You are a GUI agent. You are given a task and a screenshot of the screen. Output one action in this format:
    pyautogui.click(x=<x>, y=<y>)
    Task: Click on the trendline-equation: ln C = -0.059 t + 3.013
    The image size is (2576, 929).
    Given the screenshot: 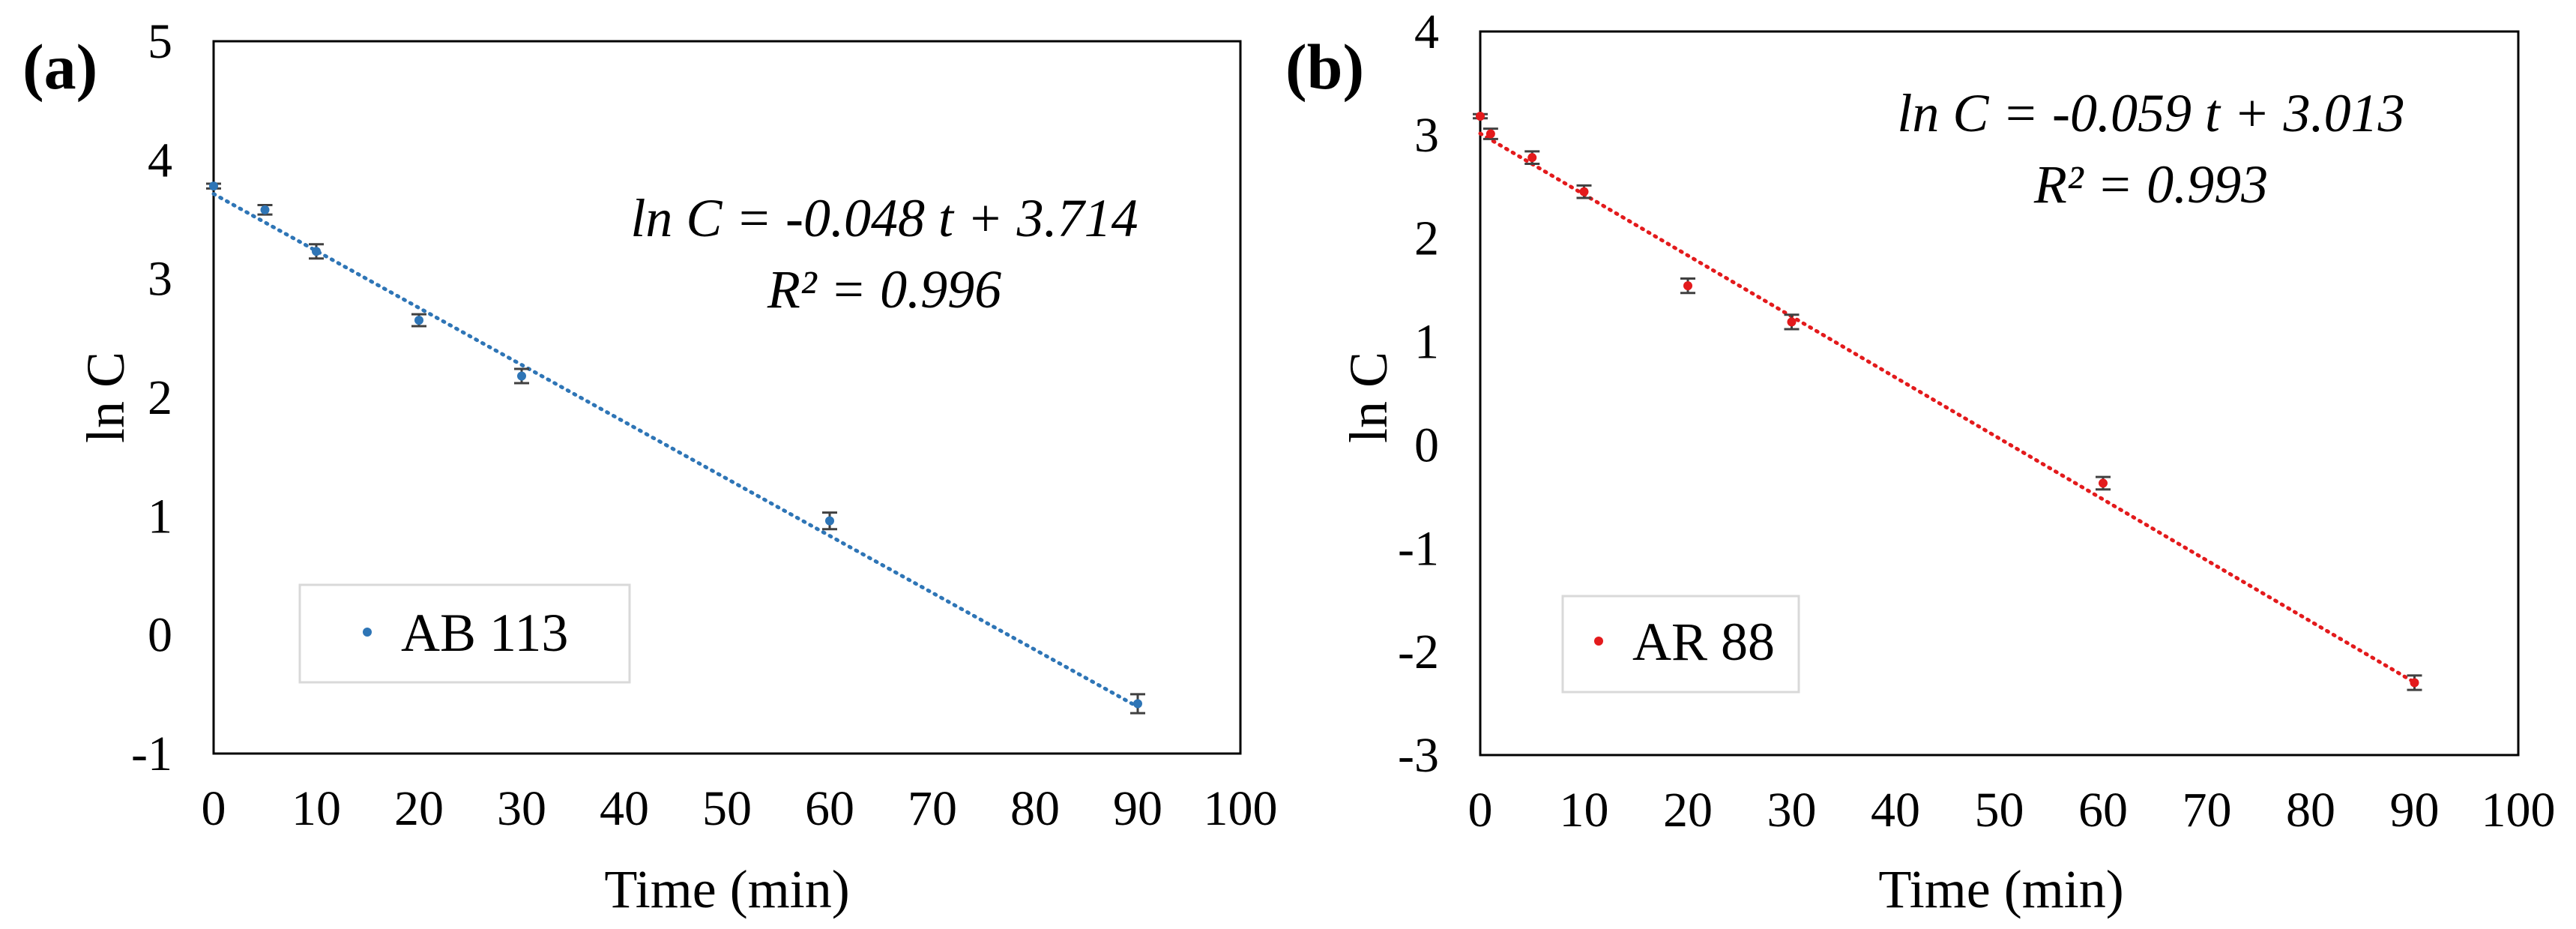 What is the action you would take?
    pyautogui.click(x=2150, y=113)
    